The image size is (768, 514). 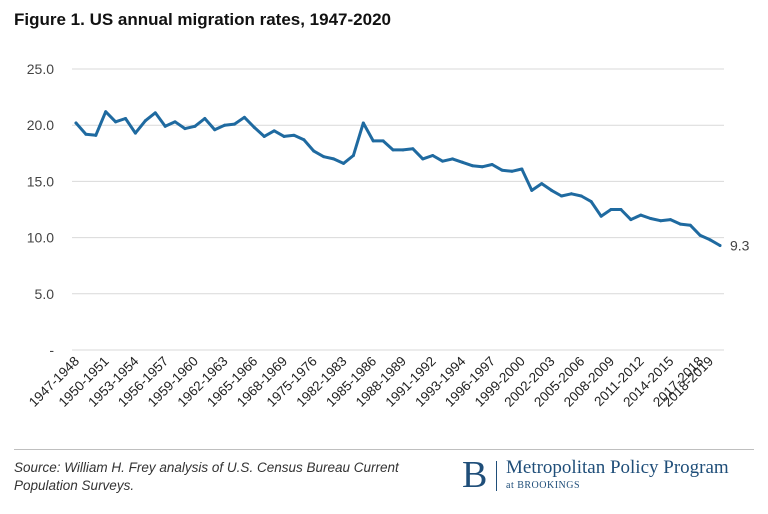 I want to click on y-tick-label: 15.0, so click(x=40, y=181).